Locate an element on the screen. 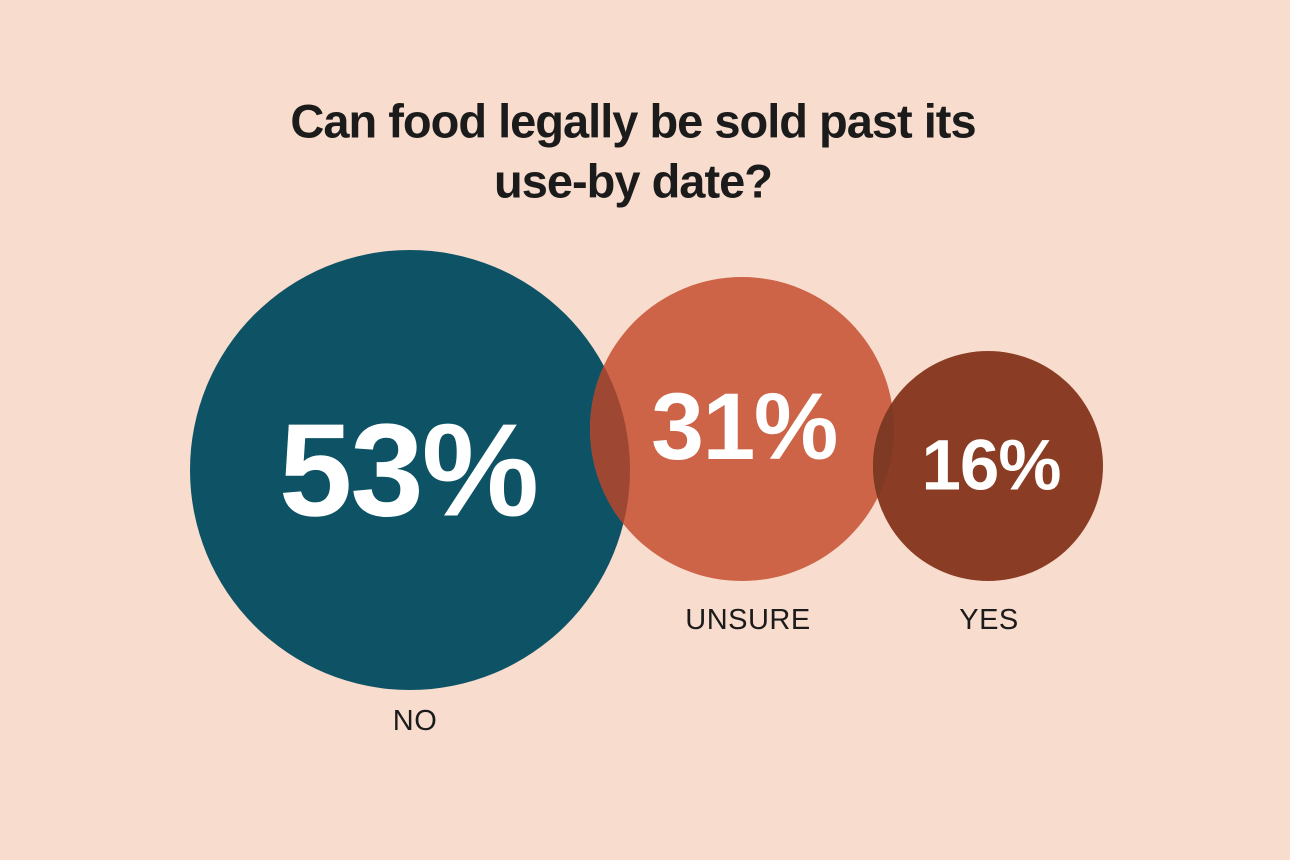 This screenshot has width=1290, height=860. value-label-no: 53% is located at coordinates (408, 470).